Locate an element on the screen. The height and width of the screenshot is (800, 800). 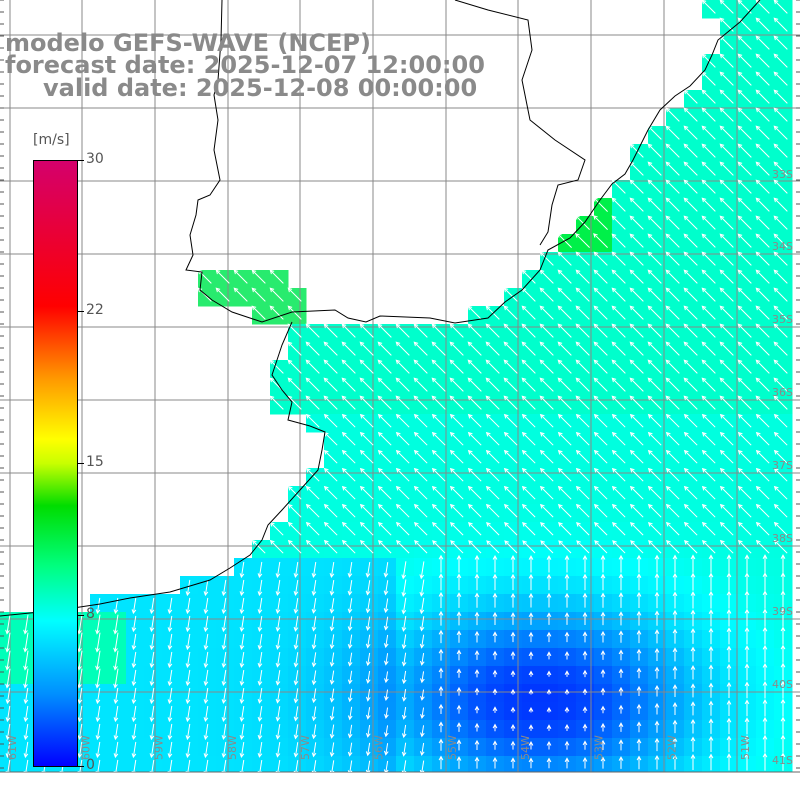
colorbar-unit: [m/s] is located at coordinates (51, 140).